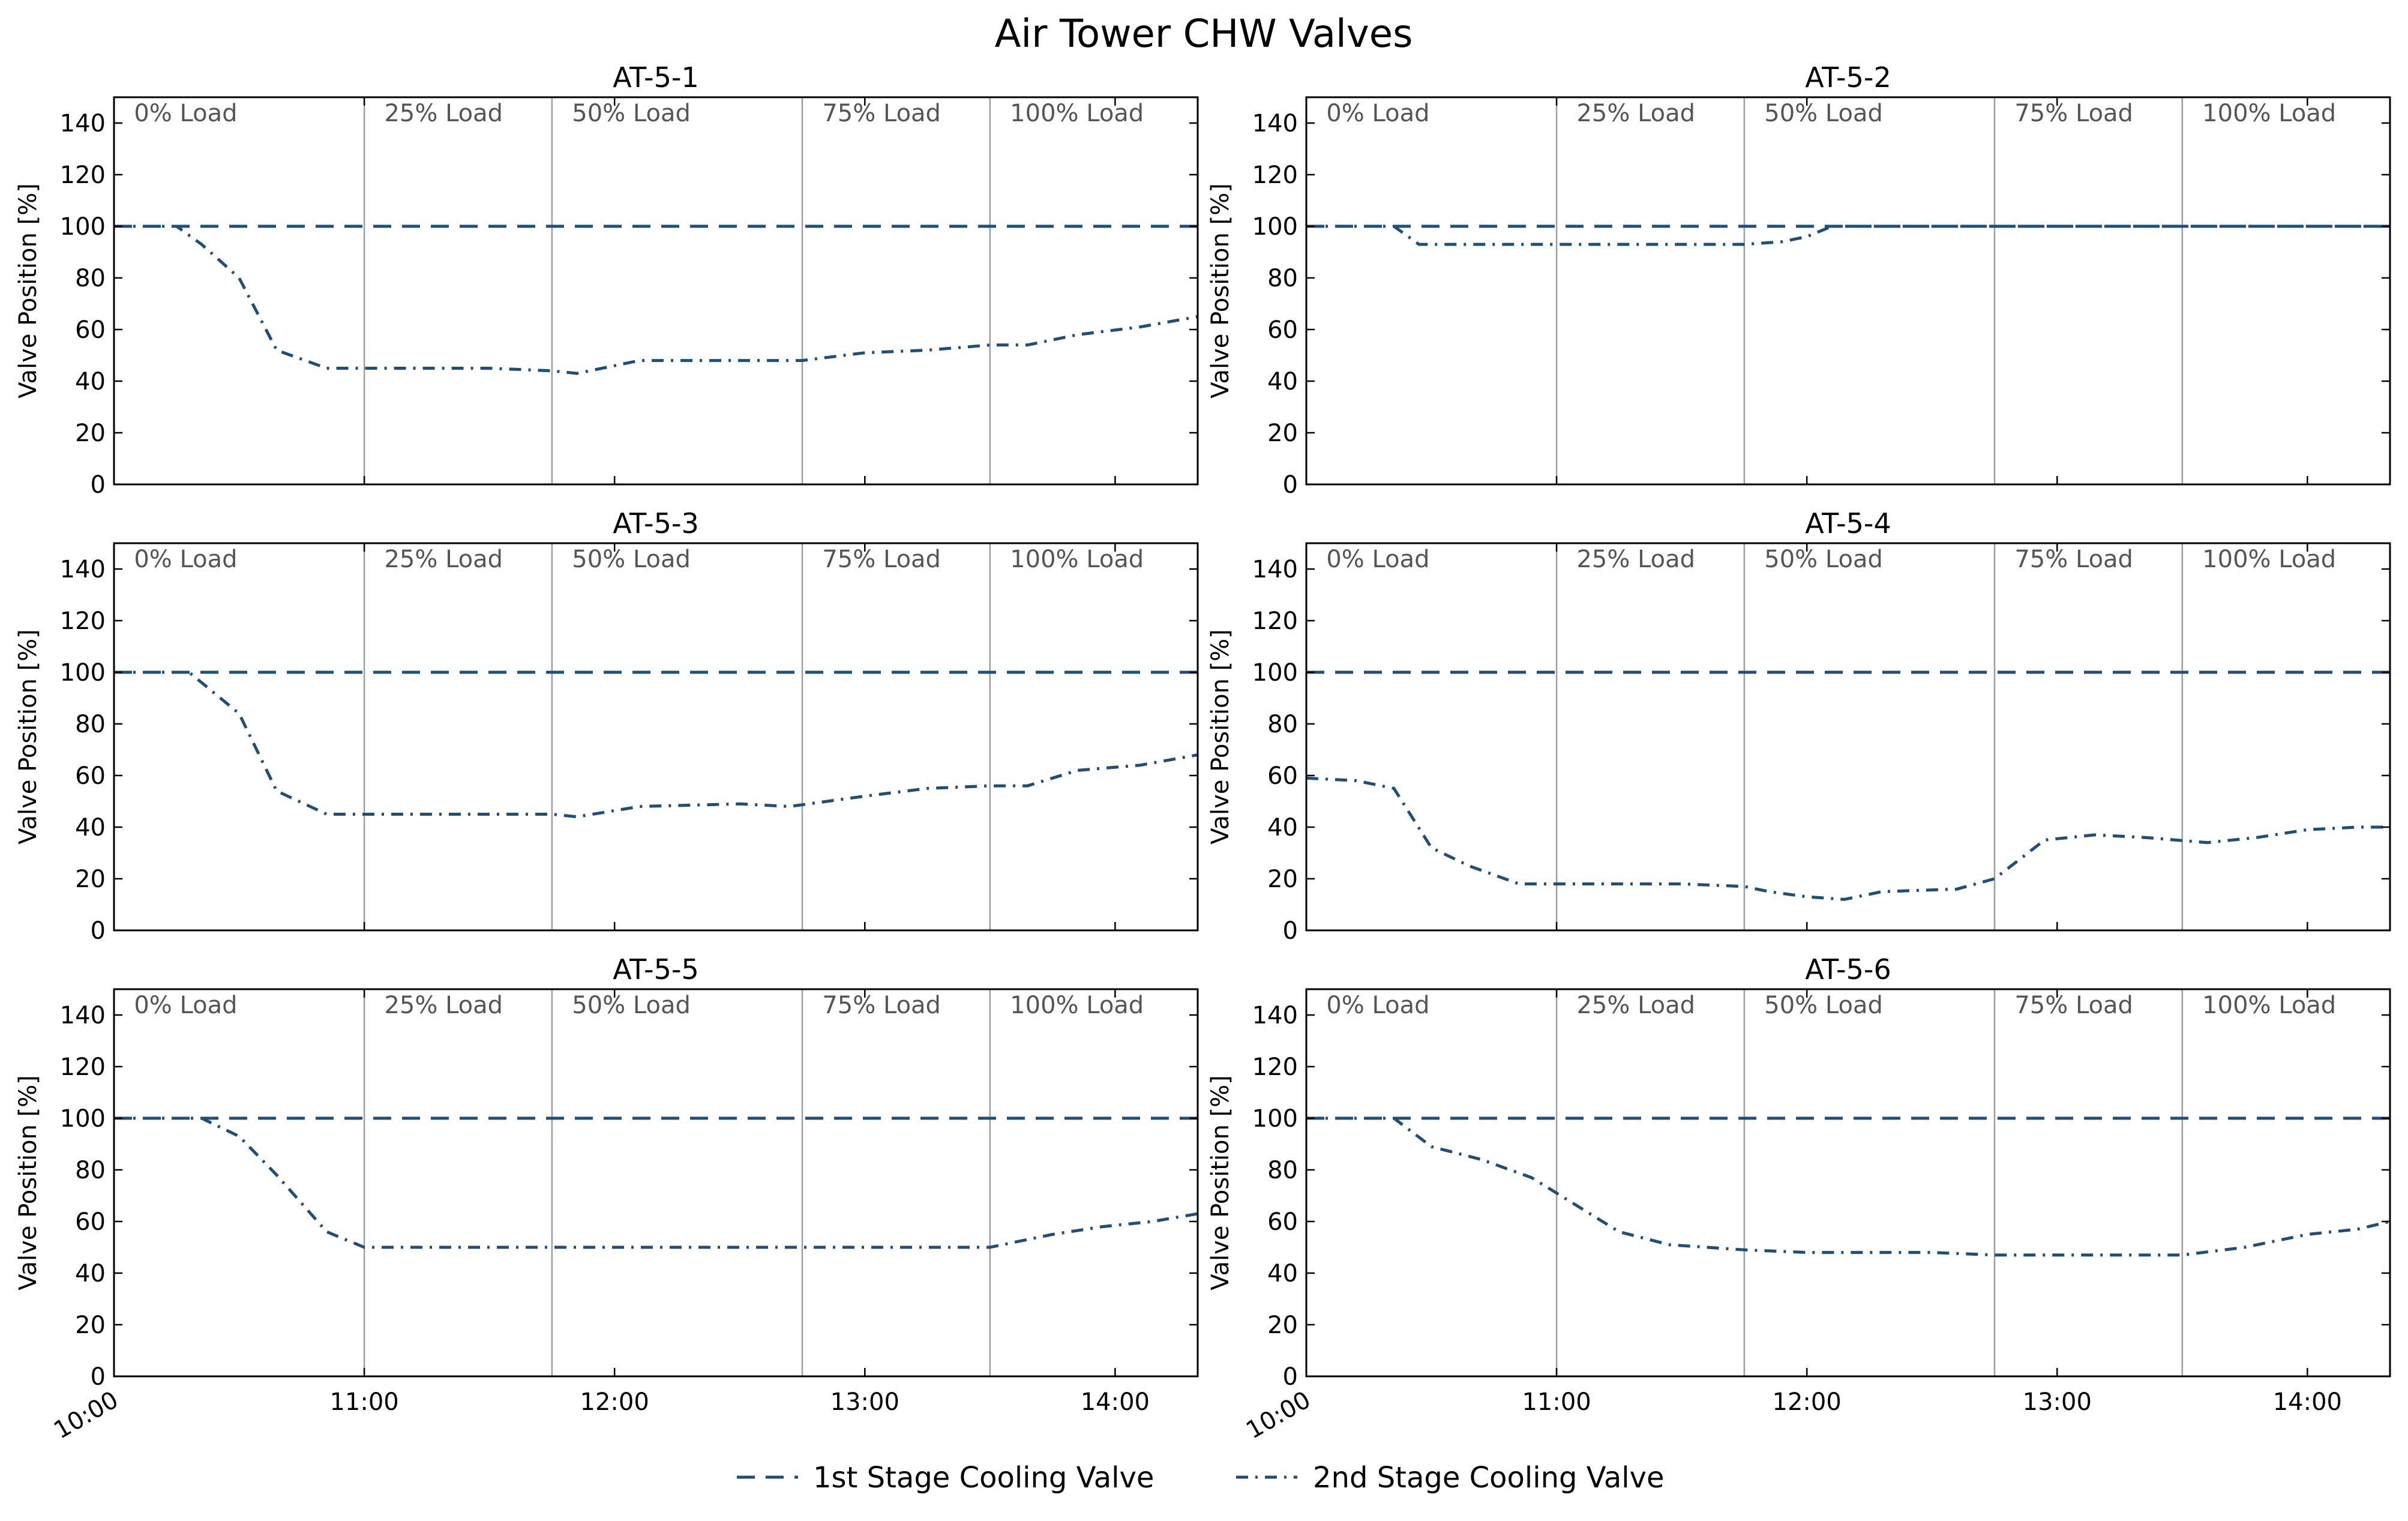  What do you see at coordinates (1848, 969) in the screenshot?
I see `subplot-title: AT-5-6` at bounding box center [1848, 969].